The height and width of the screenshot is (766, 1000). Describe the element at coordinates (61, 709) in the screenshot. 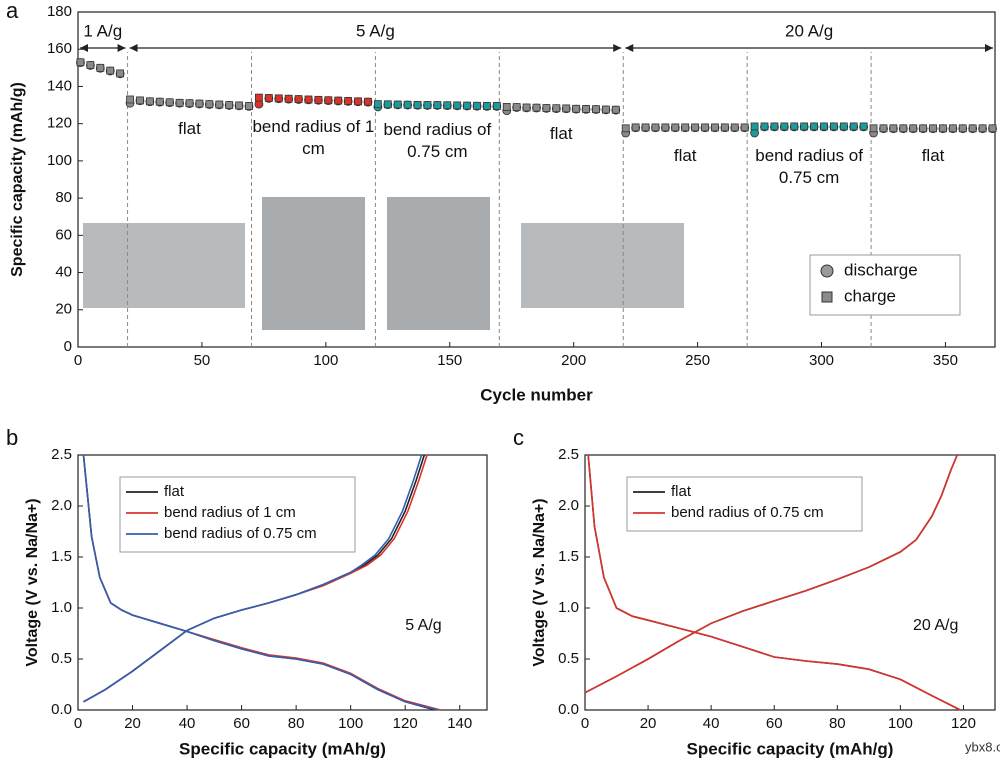

I see `y-tick-label: 0.0` at that location.